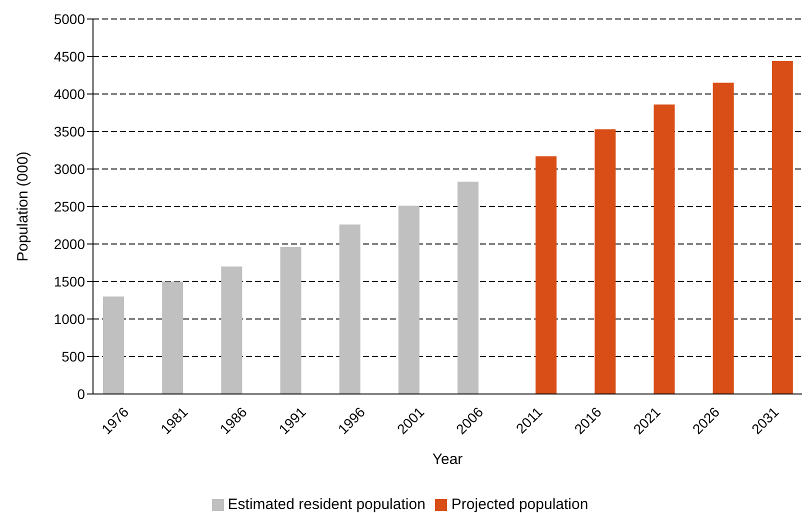 This screenshot has width=812, height=513. I want to click on y-tick-label: 4000, so click(70, 94).